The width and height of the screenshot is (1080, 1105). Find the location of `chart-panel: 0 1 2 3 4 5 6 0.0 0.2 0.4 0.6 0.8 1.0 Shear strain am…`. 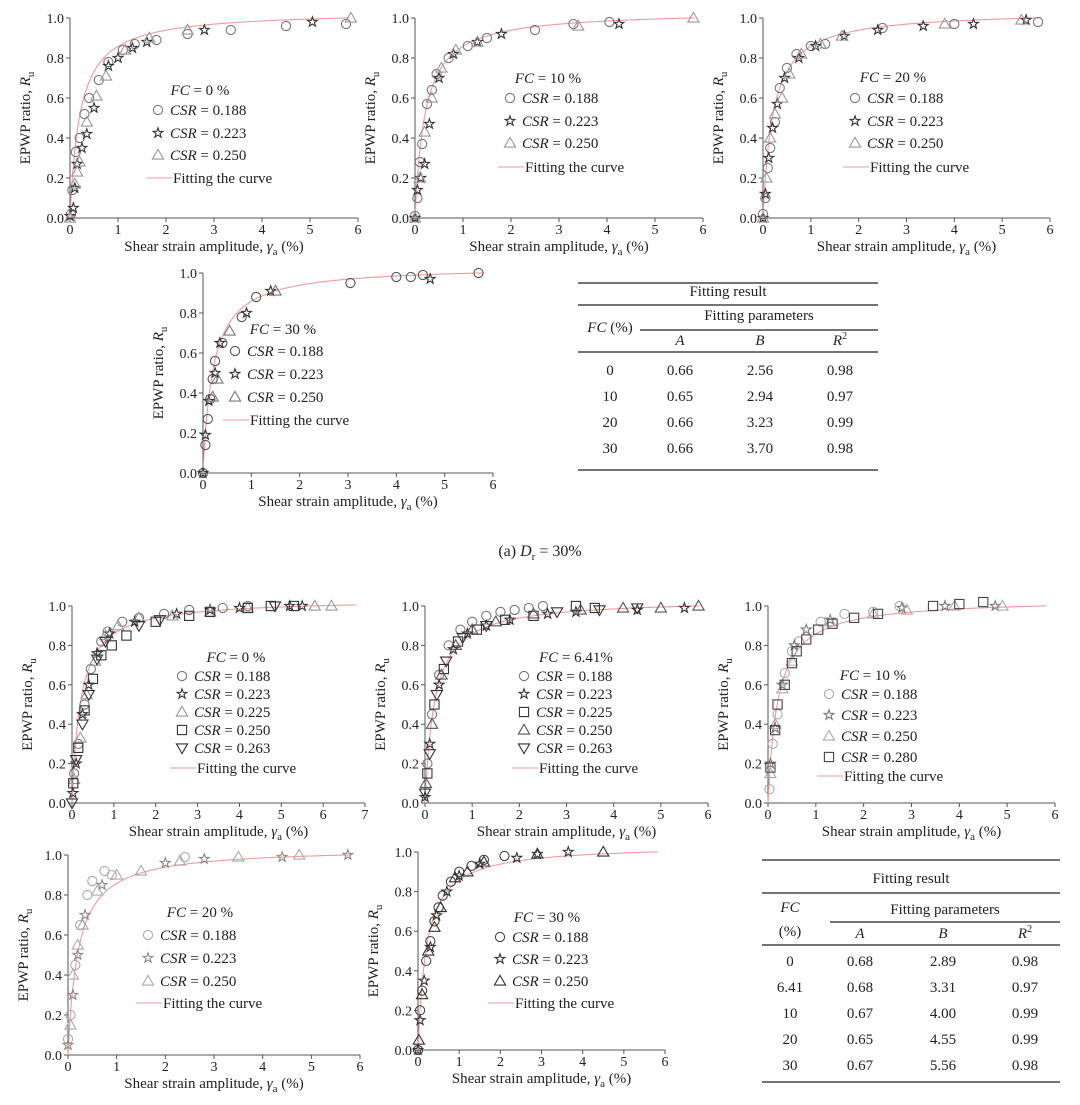

chart-panel: 0 1 2 3 4 5 6 0.0 0.2 0.4 0.6 0.8 1.0 Shear strain am… is located at coordinates (324, 390).